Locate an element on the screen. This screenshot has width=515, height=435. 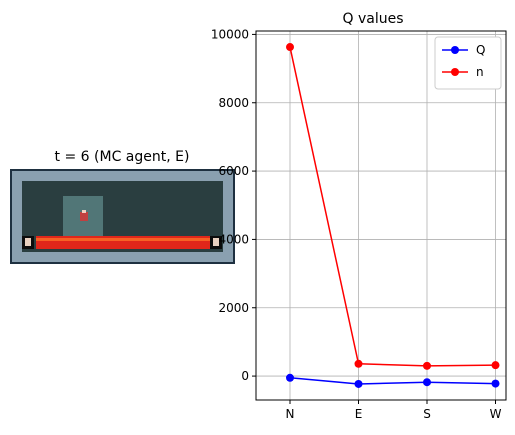
point-n-W is located at coordinates (495, 365).